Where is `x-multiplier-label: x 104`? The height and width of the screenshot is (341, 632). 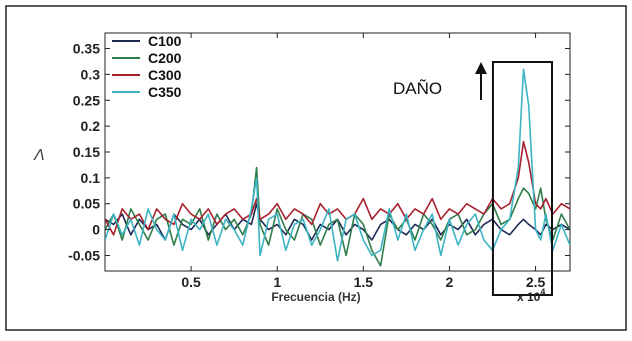
x-multiplier-label: x 104 is located at coordinates (531, 295).